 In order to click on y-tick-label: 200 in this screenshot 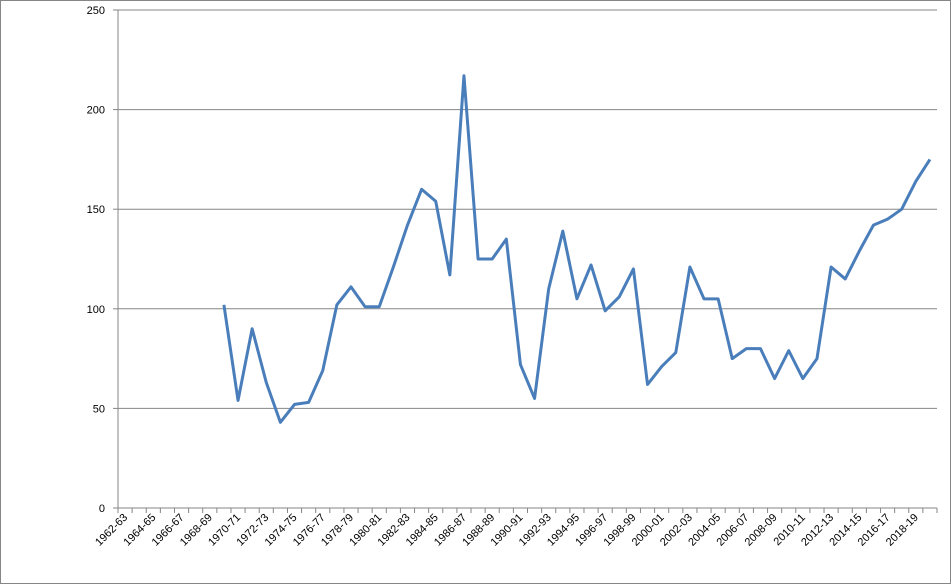, I will do `click(96, 111)`.